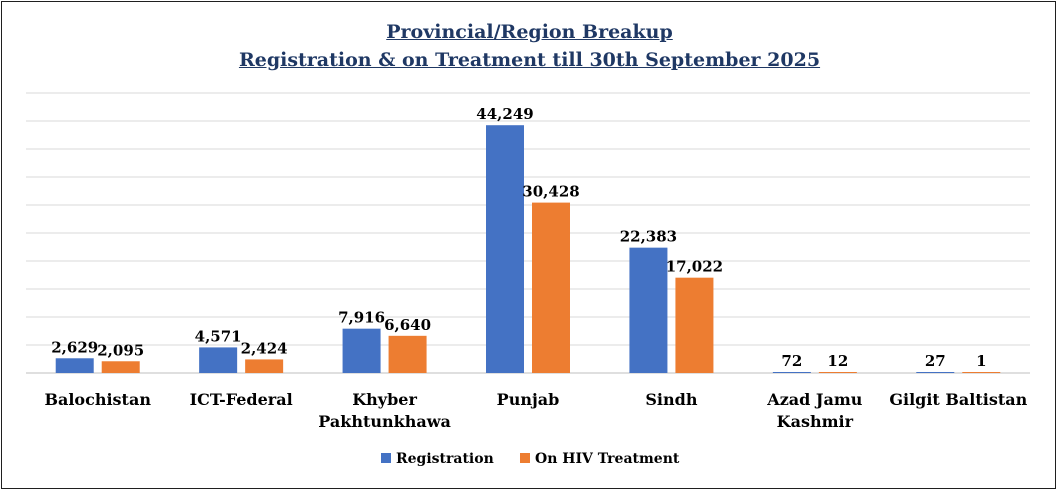 This screenshot has height=492, width=1059. I want to click on data-label: 2,095, so click(120, 350).